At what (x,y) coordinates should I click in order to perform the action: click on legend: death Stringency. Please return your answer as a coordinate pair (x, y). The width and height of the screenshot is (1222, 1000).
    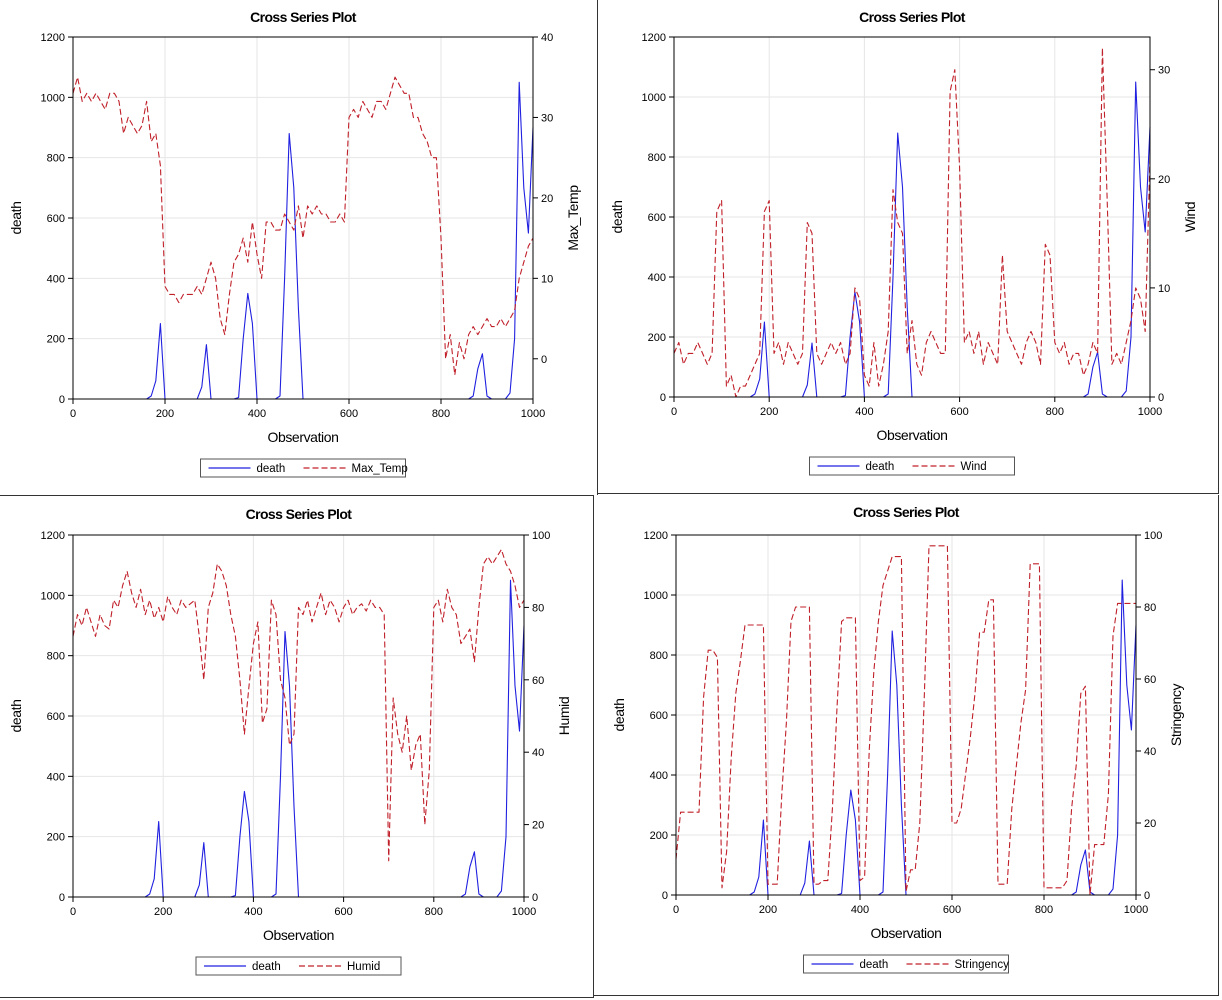
    Looking at the image, I should click on (906, 964).